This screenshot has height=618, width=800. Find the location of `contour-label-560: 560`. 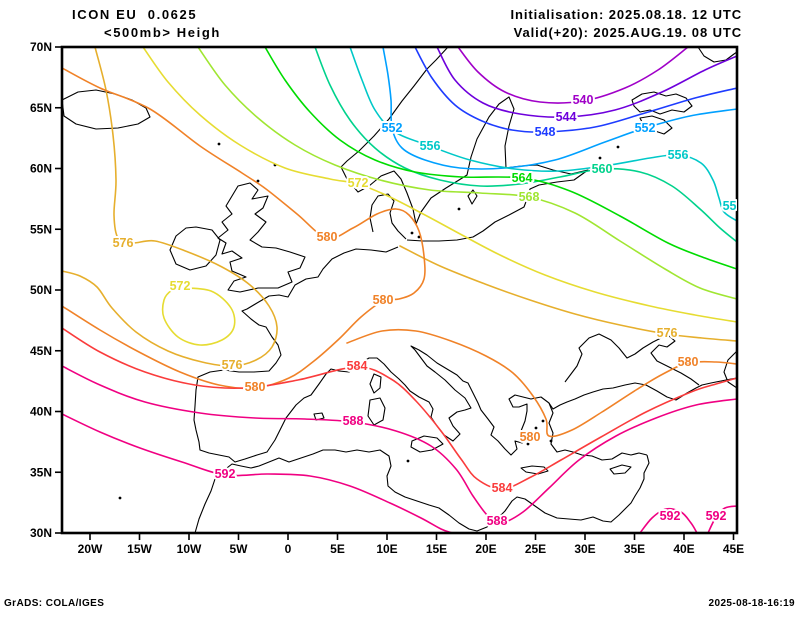

contour-label-560: 560 is located at coordinates (602, 169).